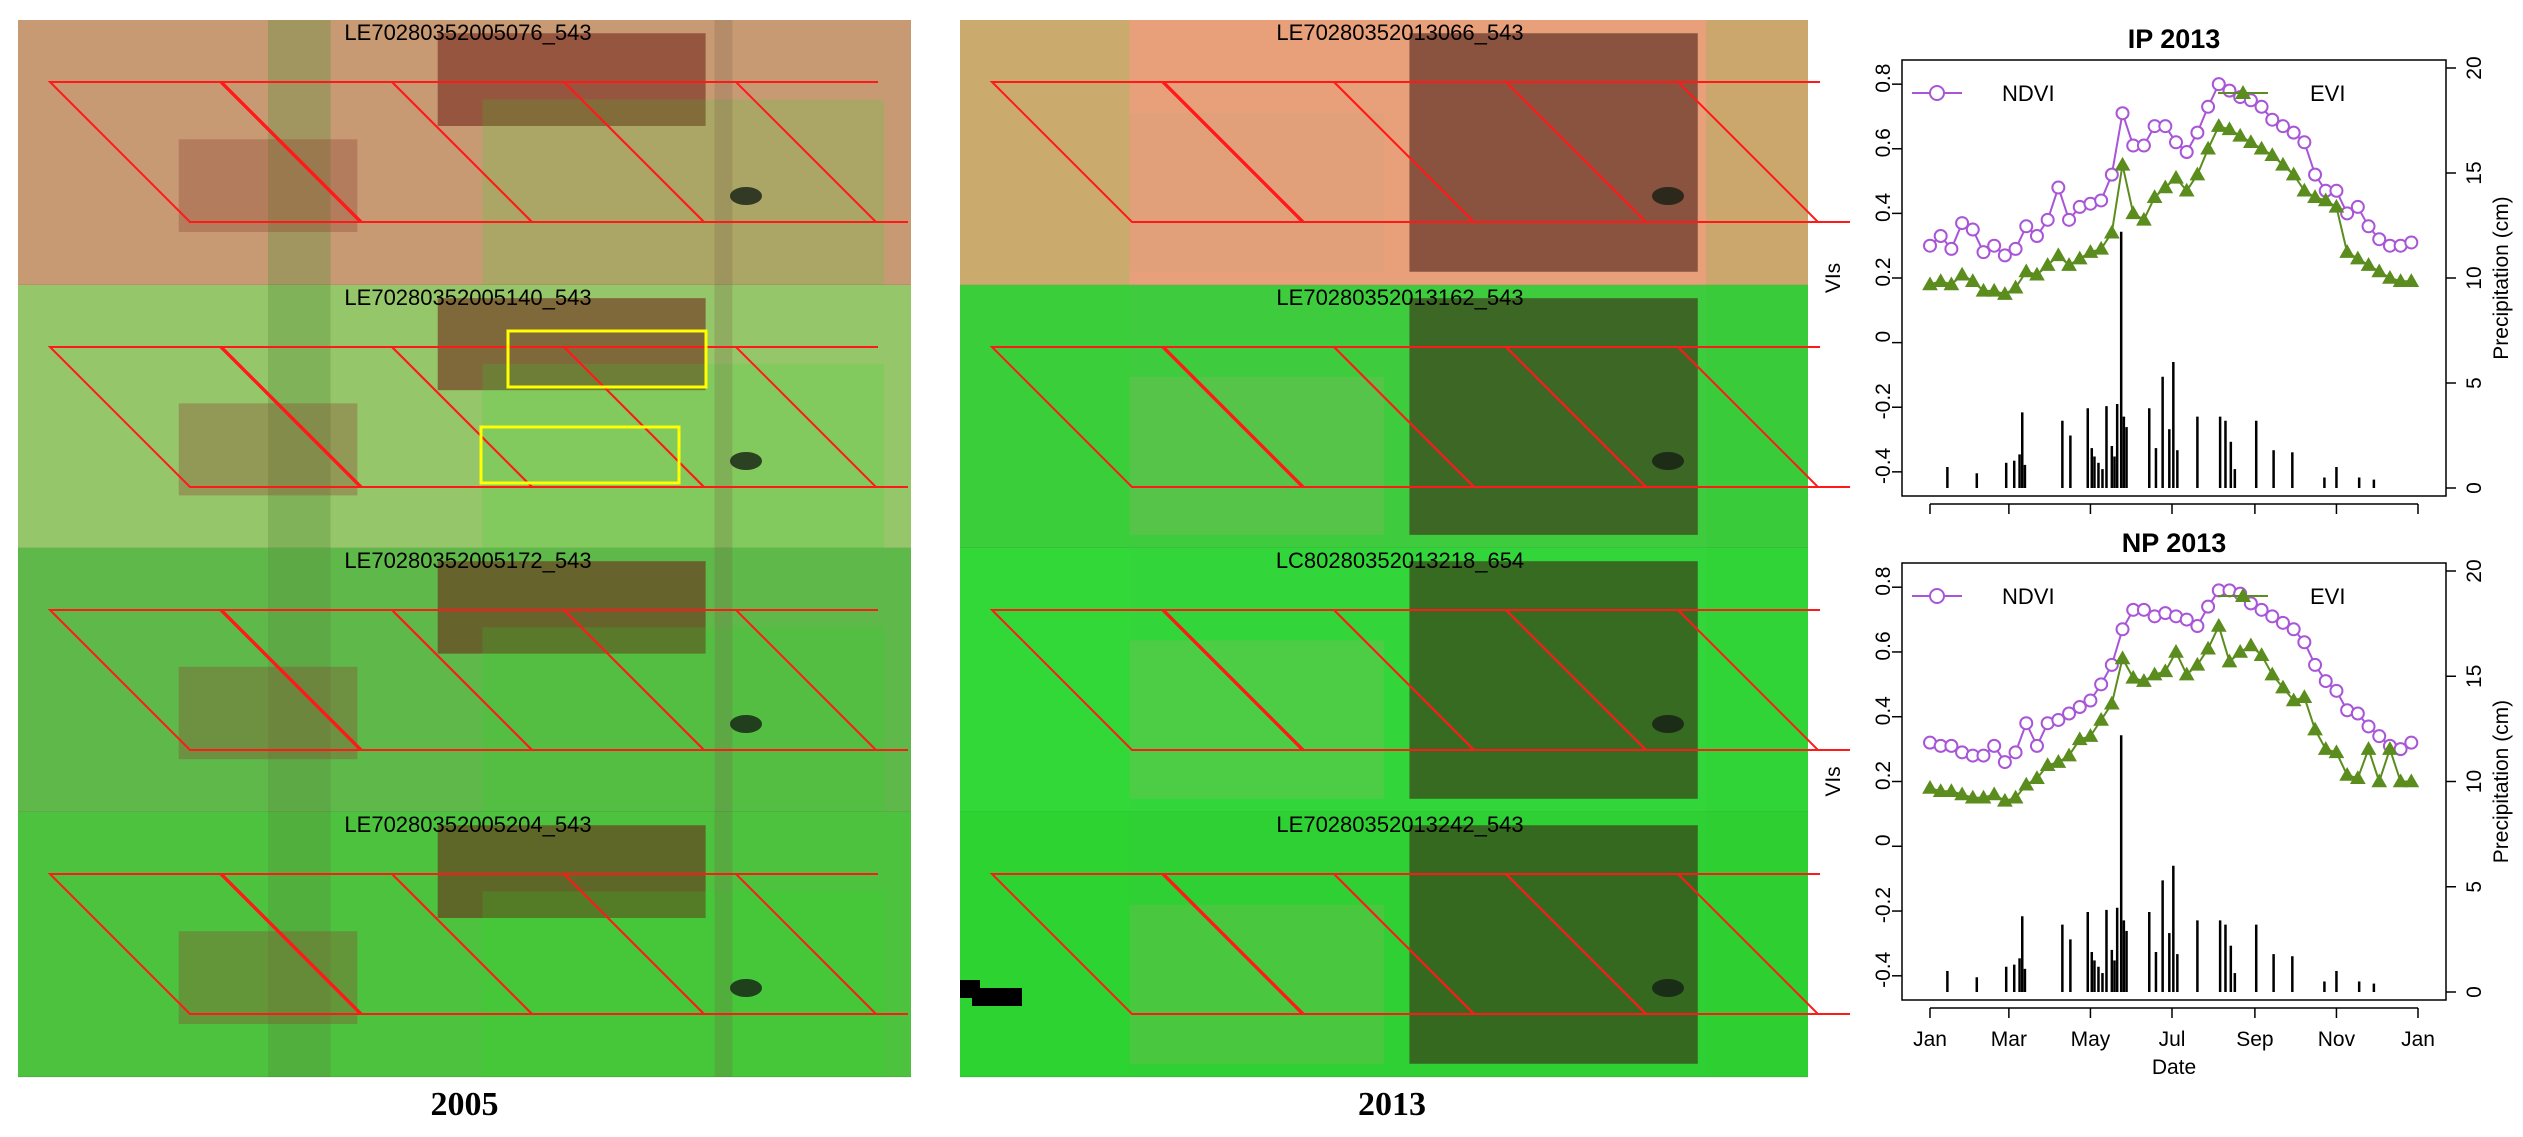 The width and height of the screenshot is (2523, 1137). Describe the element at coordinates (607, 359) in the screenshot. I see `highlight-box` at that location.